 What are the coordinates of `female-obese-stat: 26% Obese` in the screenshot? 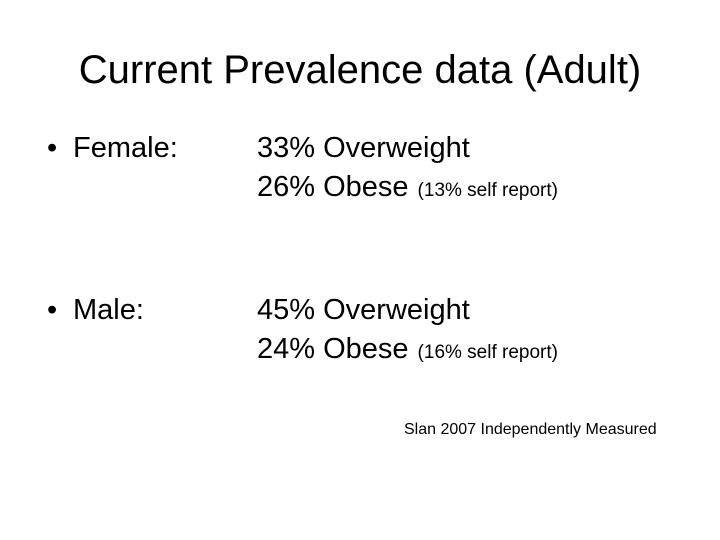 It's located at (333, 187).